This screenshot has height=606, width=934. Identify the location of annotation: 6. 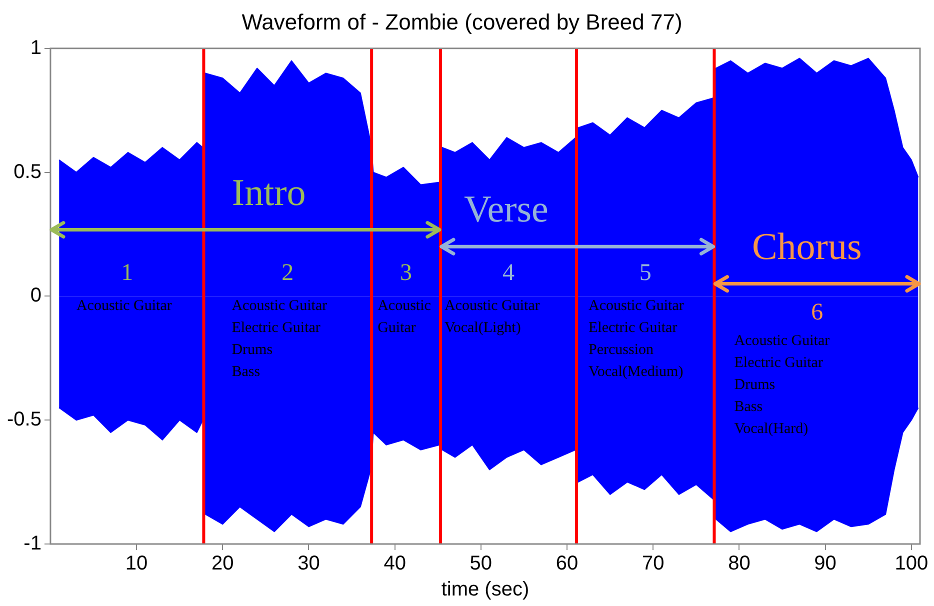
(817, 312).